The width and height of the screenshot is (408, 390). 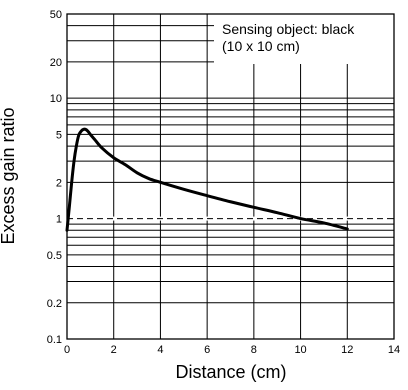 I want to click on y-tick-label: 10, so click(x=56, y=99).